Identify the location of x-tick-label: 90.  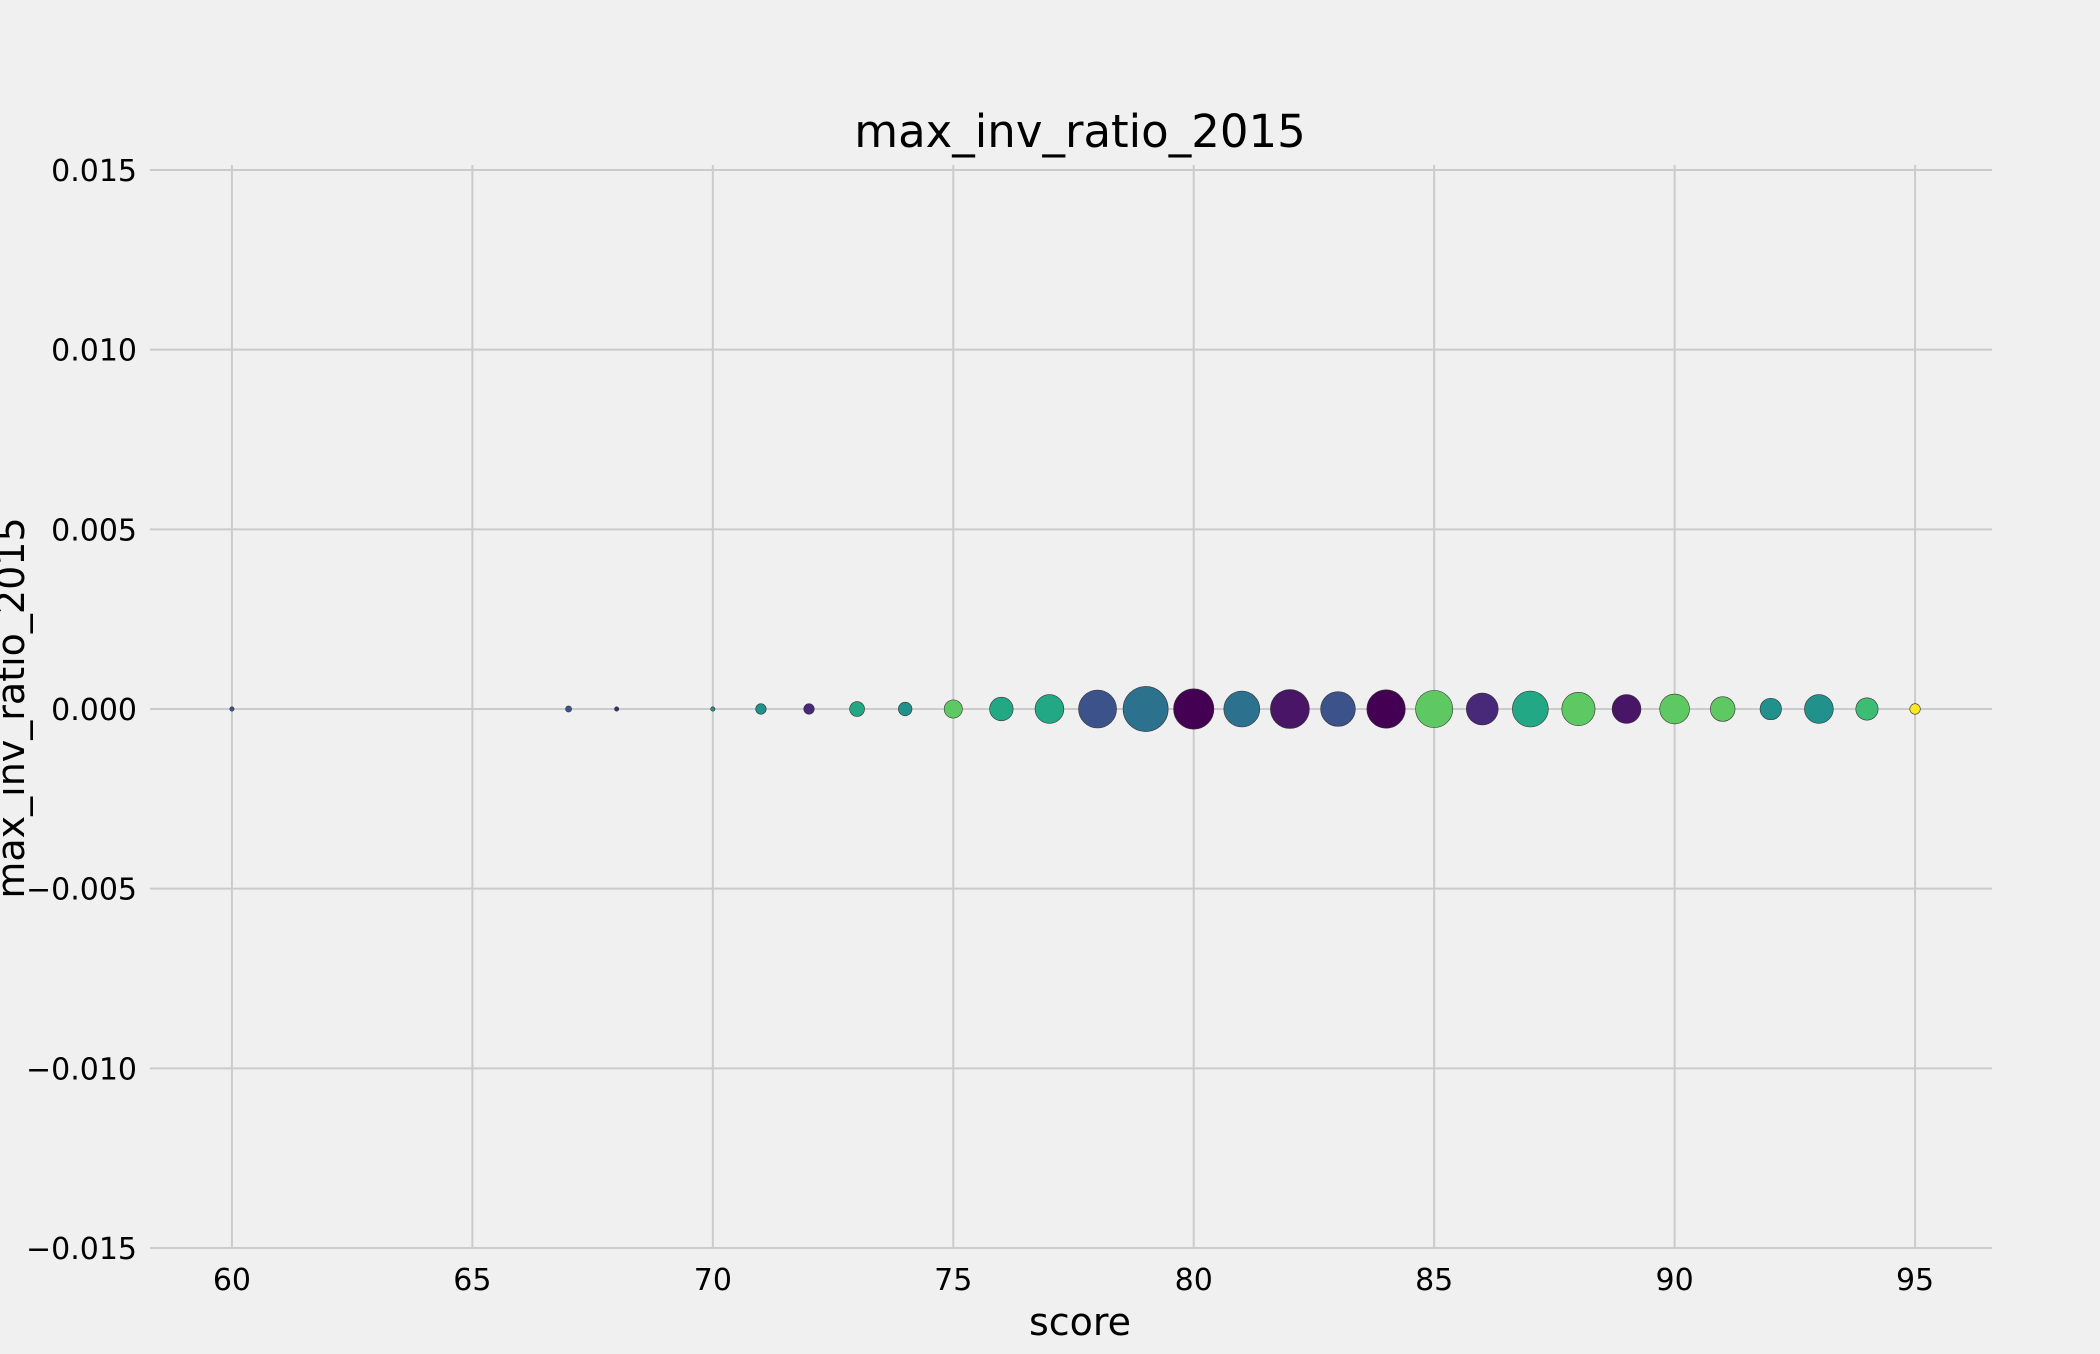
(1675, 1280).